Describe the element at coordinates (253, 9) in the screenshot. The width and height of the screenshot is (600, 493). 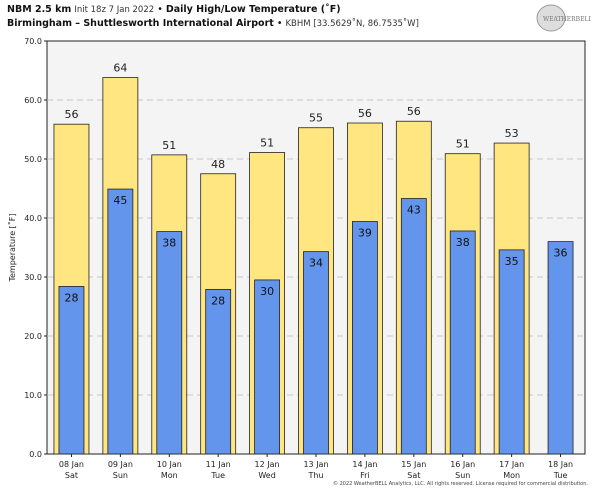
I see `chart-title: Daily High/Low Temperature (˚F)` at that location.